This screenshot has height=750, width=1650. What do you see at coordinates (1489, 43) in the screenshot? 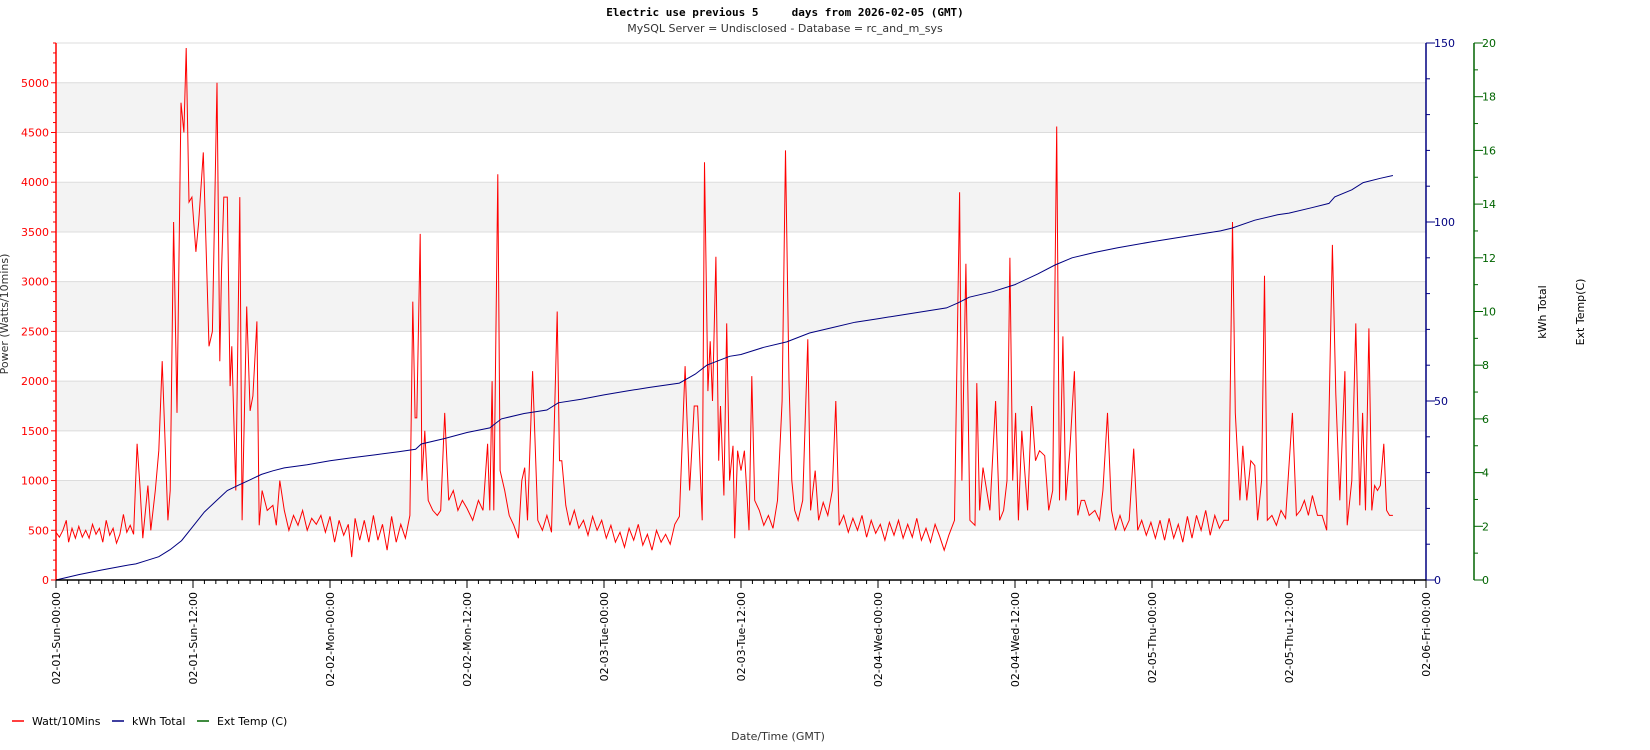
I see `y-right2-tick-label: 20` at bounding box center [1489, 43].